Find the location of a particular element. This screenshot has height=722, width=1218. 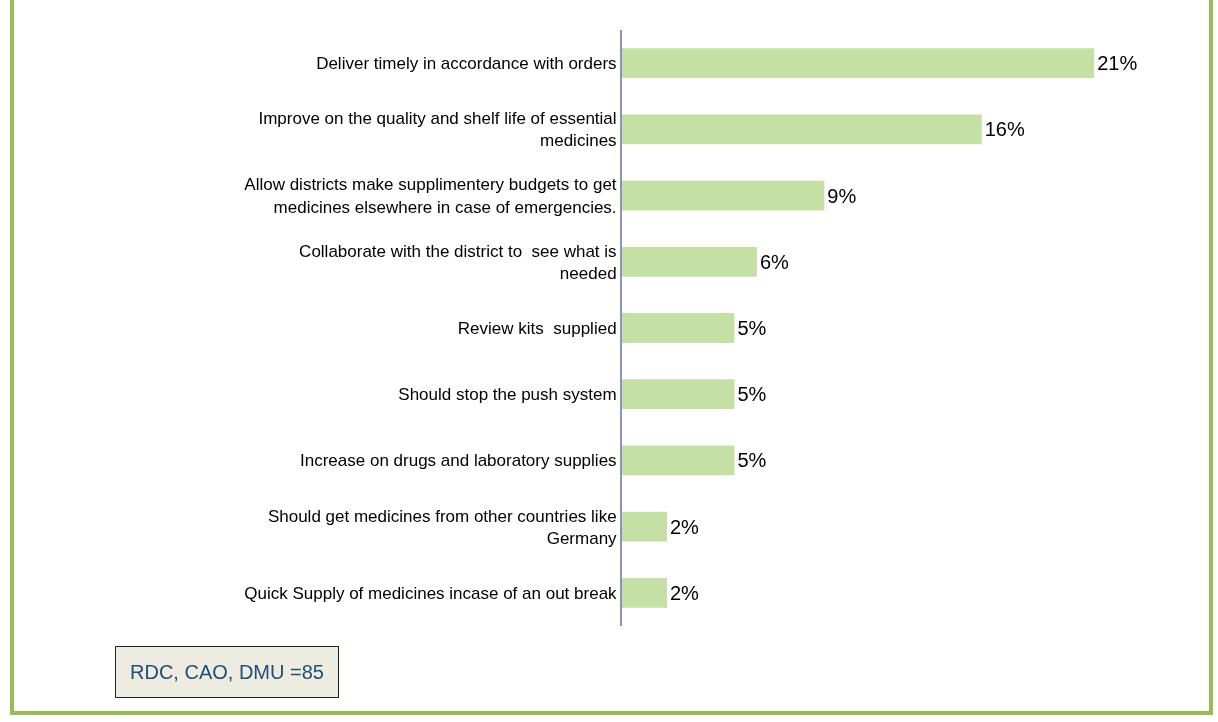

y-tick-label: Should get medicines from other countries like Germany is located at coordinates (442, 527).